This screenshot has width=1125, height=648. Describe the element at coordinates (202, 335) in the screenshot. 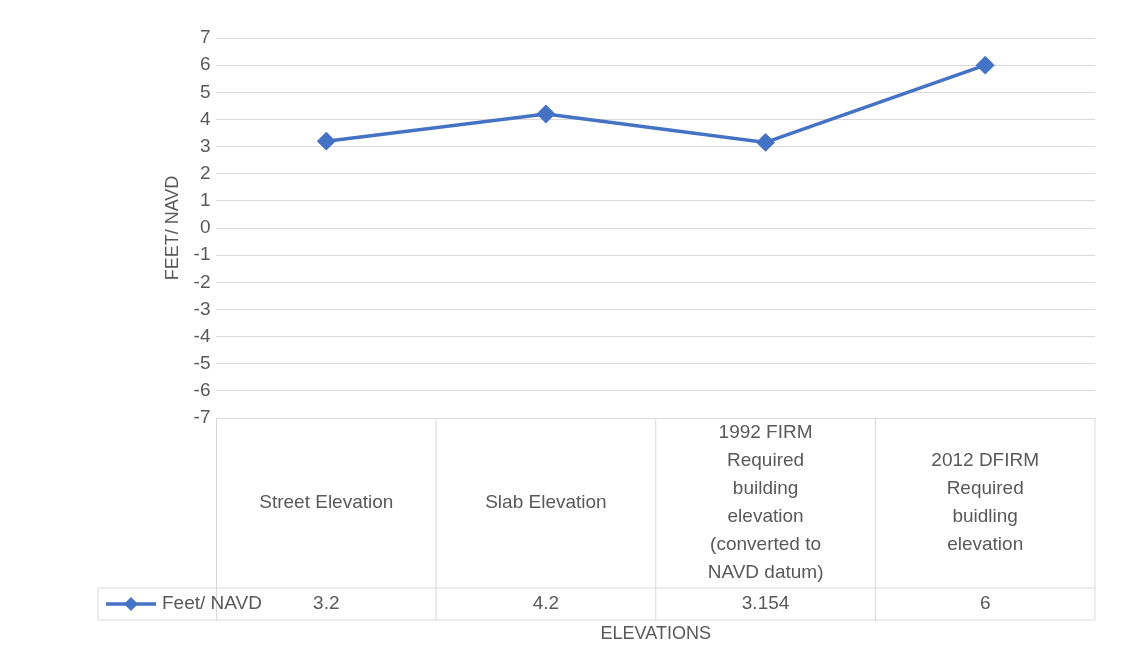

I see `y-tick-label: -4` at that location.